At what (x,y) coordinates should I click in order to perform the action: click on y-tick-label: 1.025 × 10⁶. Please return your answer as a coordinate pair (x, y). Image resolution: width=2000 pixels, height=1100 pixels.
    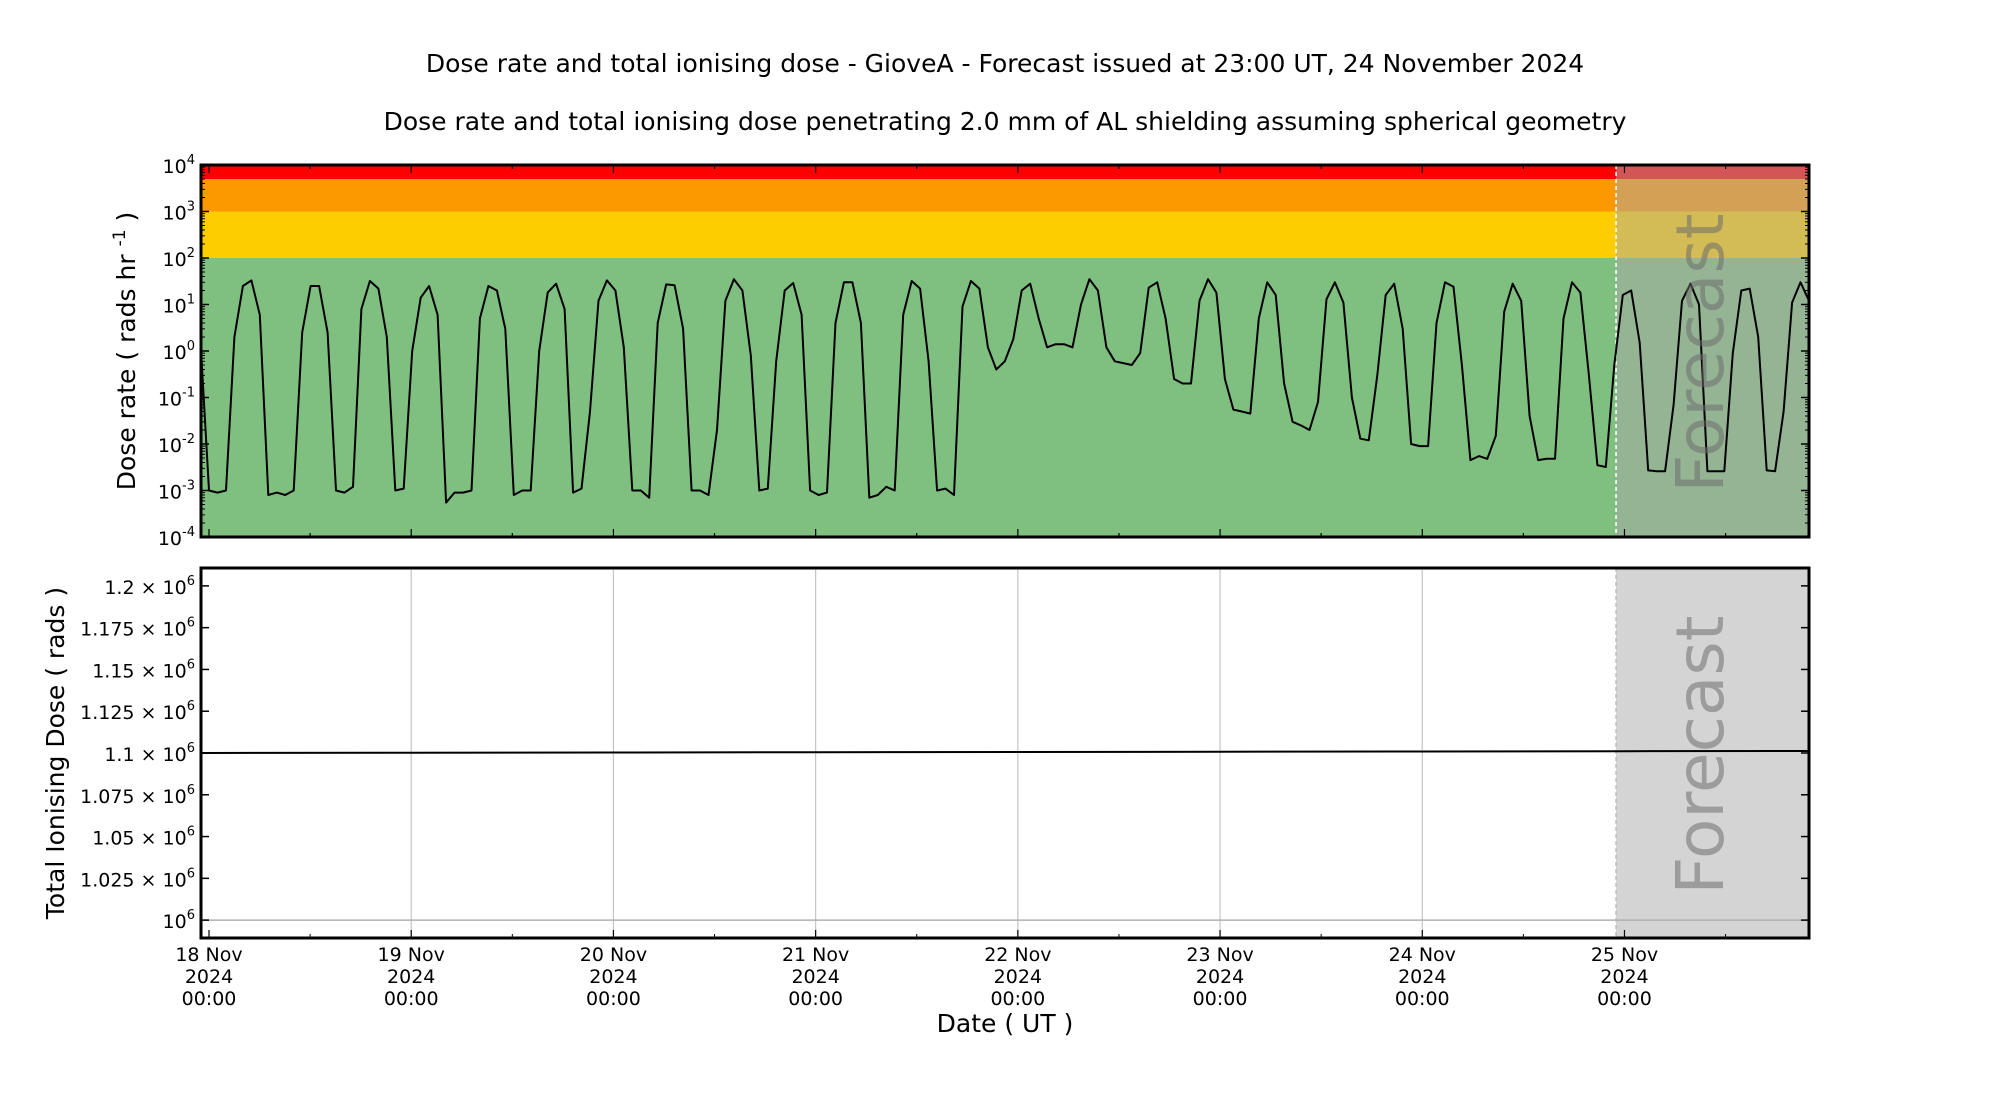
    Looking at the image, I should click on (137, 878).